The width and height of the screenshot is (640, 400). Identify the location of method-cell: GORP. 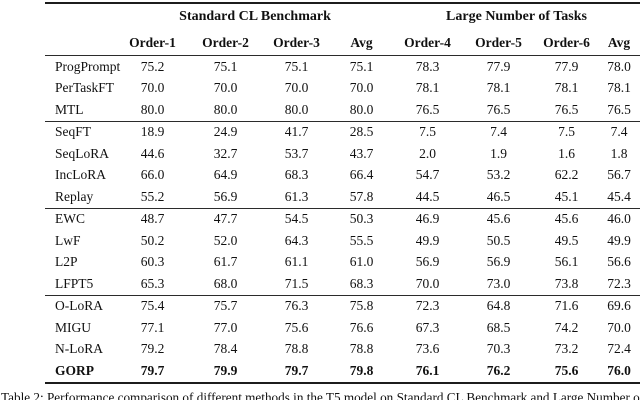
(74, 370).